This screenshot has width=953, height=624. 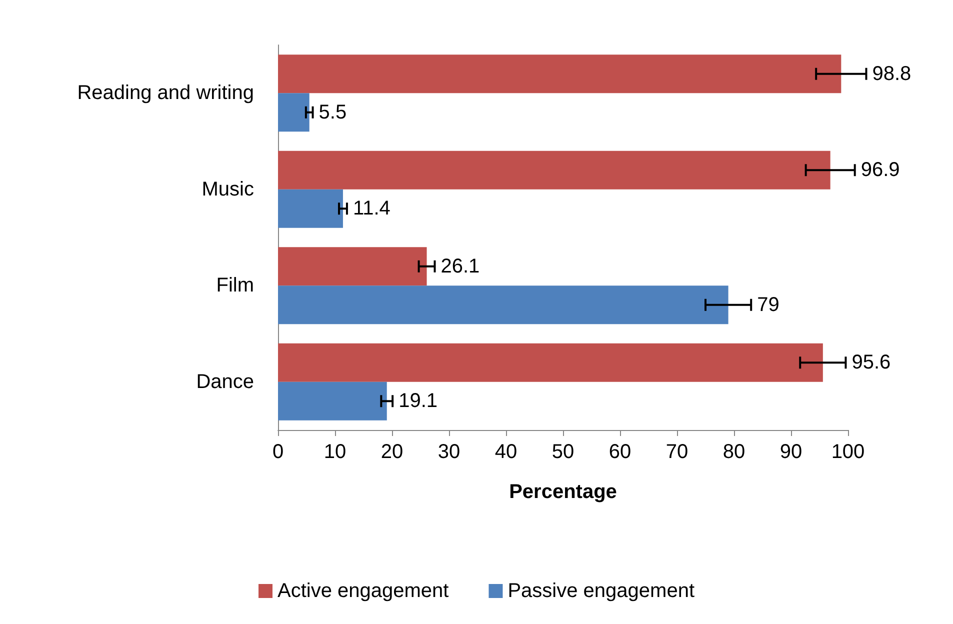 I want to click on x-axis-title: Percentage, so click(x=563, y=492).